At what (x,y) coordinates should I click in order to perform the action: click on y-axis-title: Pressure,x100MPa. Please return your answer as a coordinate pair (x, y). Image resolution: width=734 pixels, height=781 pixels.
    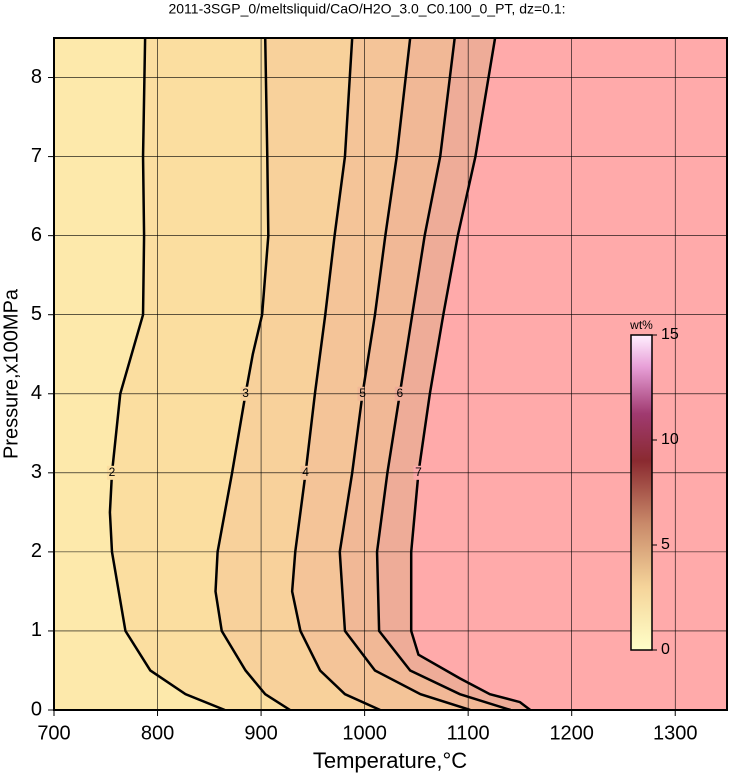
    Looking at the image, I should click on (11, 373).